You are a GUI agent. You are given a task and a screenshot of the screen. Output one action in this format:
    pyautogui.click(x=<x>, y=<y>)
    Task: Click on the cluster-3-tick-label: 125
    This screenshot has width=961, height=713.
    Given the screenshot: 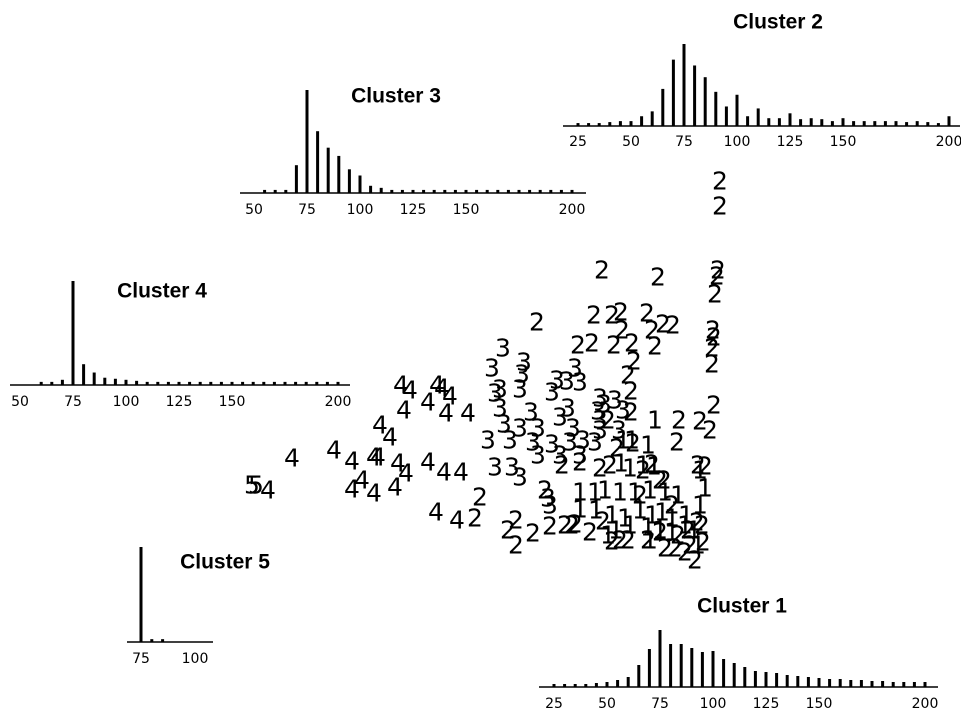 What is the action you would take?
    pyautogui.click(x=413, y=210)
    